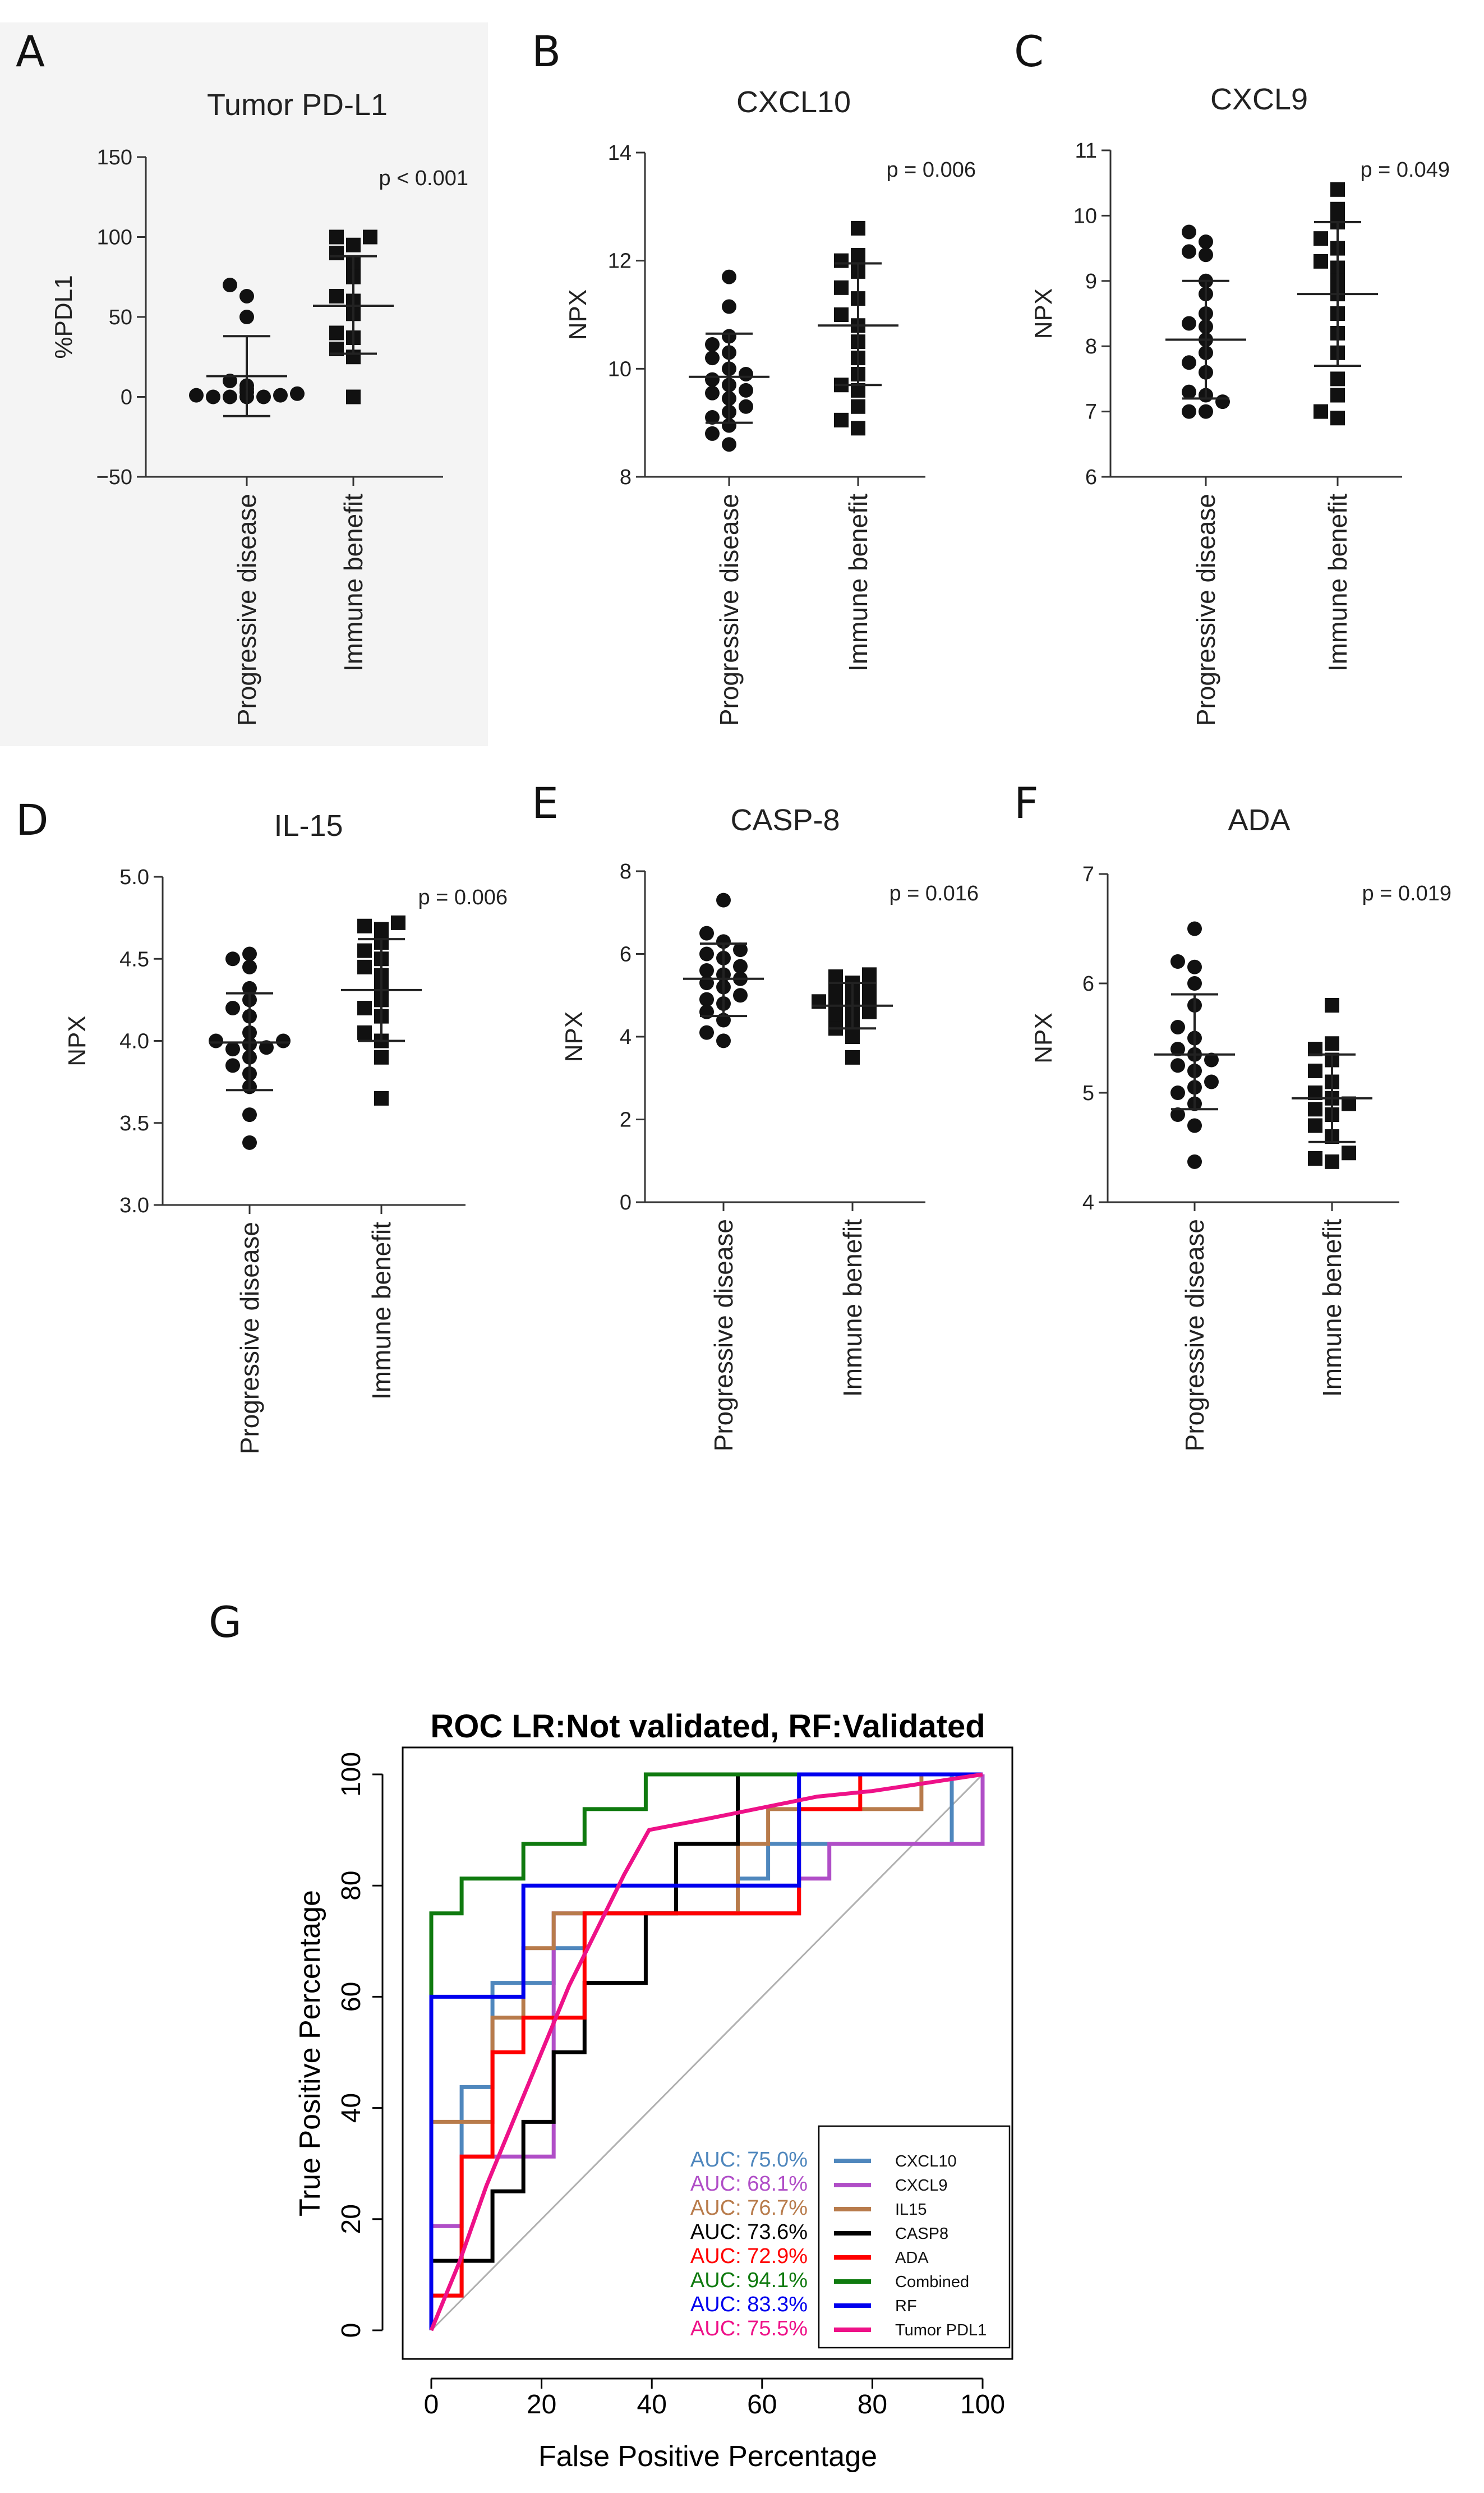 This screenshot has height=2493, width=1484. I want to click on auc-label: AUC: 68.1%, so click(749, 2184).